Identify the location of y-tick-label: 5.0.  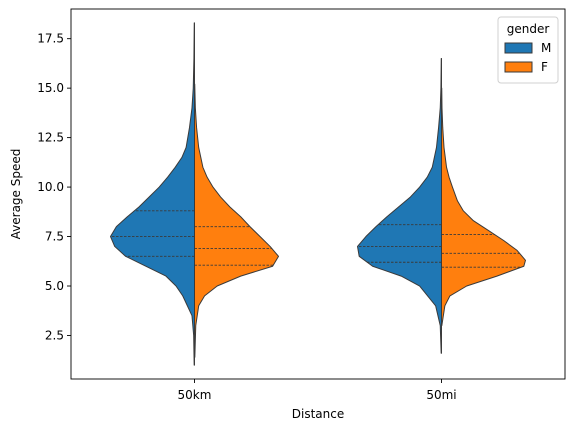
(54, 286).